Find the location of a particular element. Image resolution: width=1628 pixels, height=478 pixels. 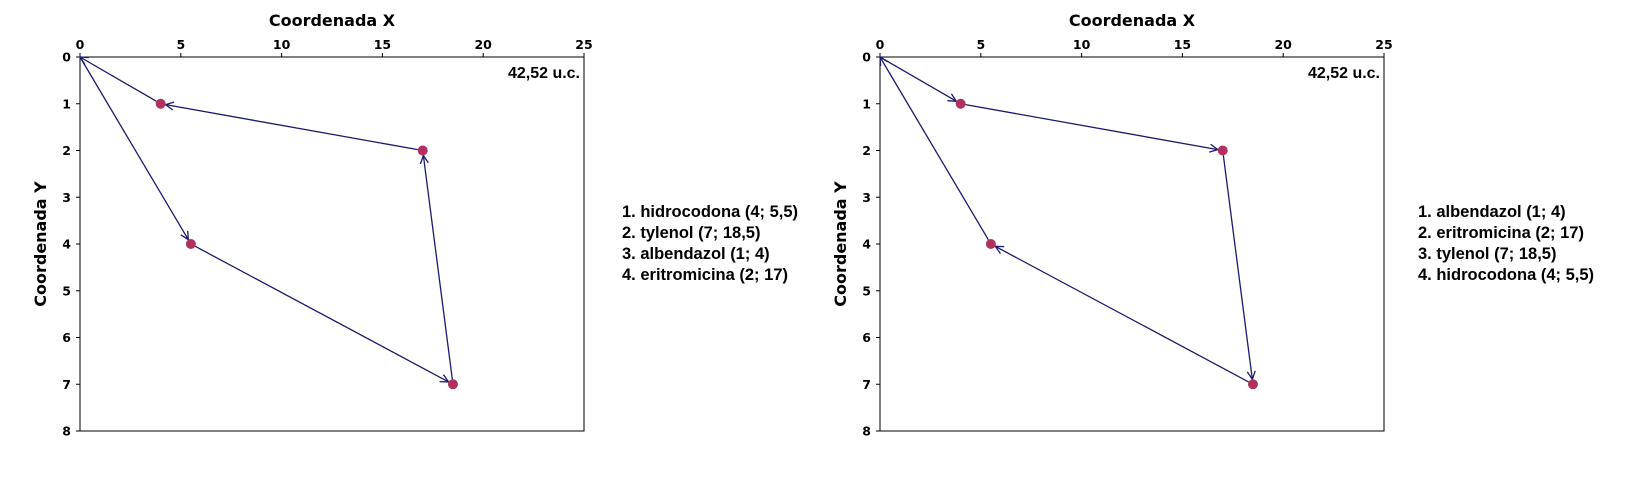

legend-item: 2. eritromicina (2; 17) is located at coordinates (1501, 233).